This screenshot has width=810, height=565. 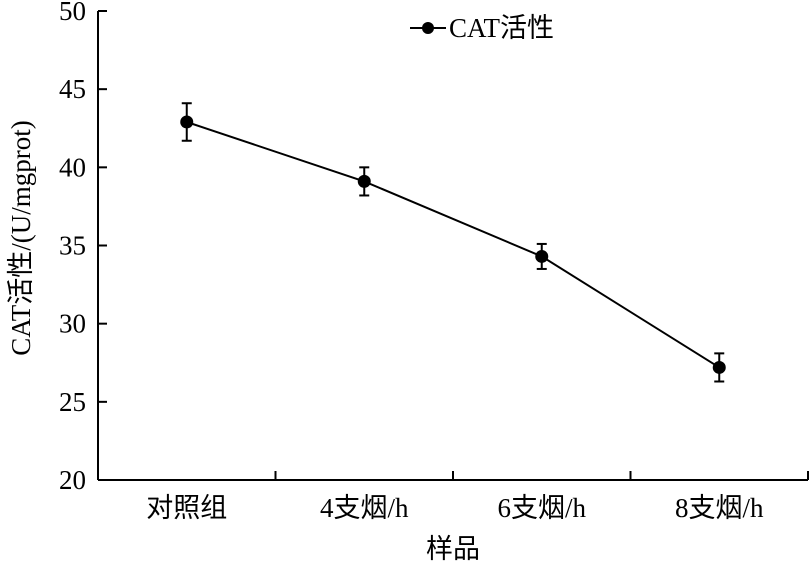 I want to click on legend: CAT活性, so click(x=482, y=28).